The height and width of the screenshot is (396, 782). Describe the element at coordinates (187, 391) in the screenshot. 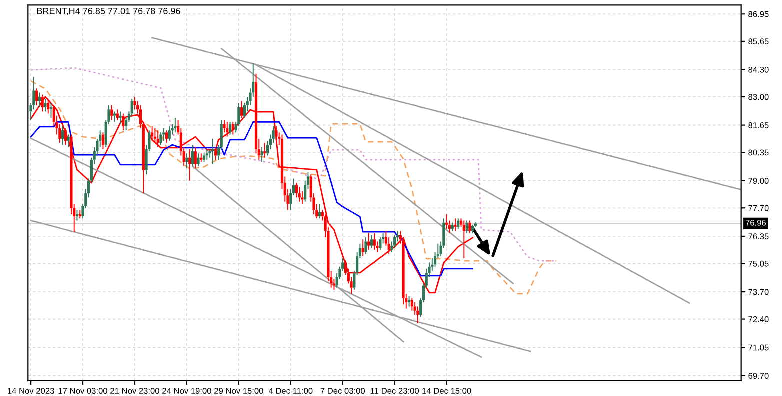

I see `x-tick-label: 24 Nov 19:00` at that location.